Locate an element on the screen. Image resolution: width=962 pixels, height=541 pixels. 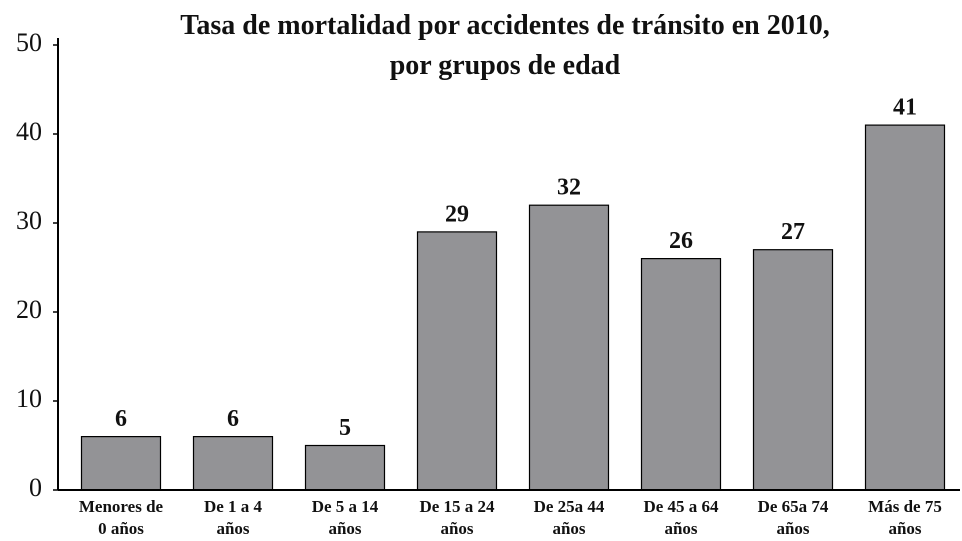
x-tick-label: De 25a 44 años is located at coordinates (569, 517).